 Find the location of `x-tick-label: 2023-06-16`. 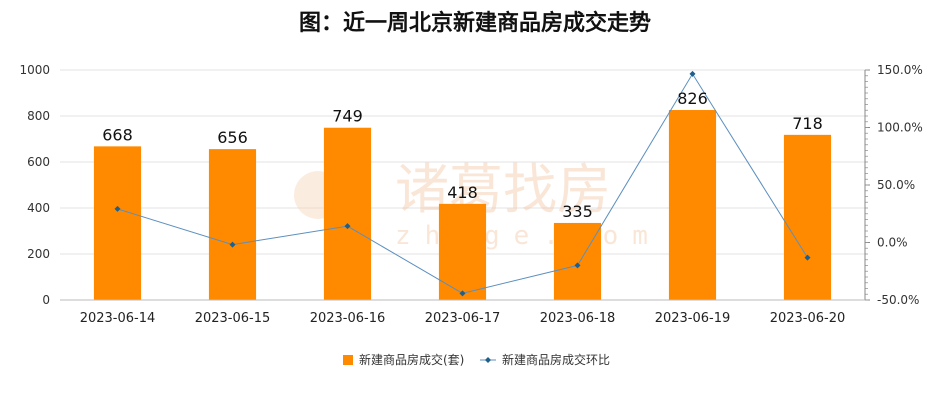

x-tick-label: 2023-06-16 is located at coordinates (348, 318).